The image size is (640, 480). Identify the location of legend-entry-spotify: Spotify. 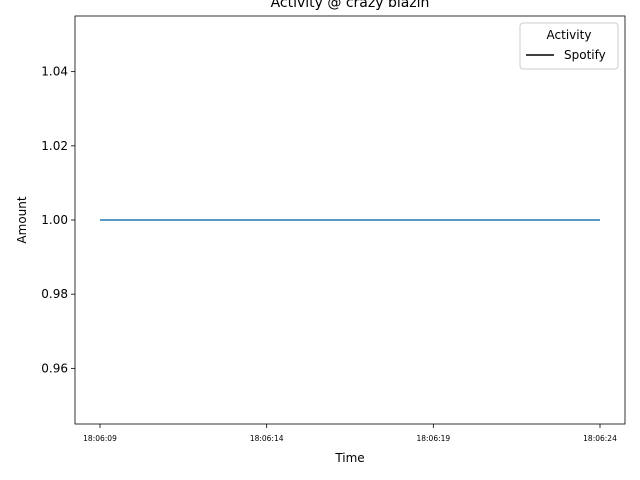
(585, 55).